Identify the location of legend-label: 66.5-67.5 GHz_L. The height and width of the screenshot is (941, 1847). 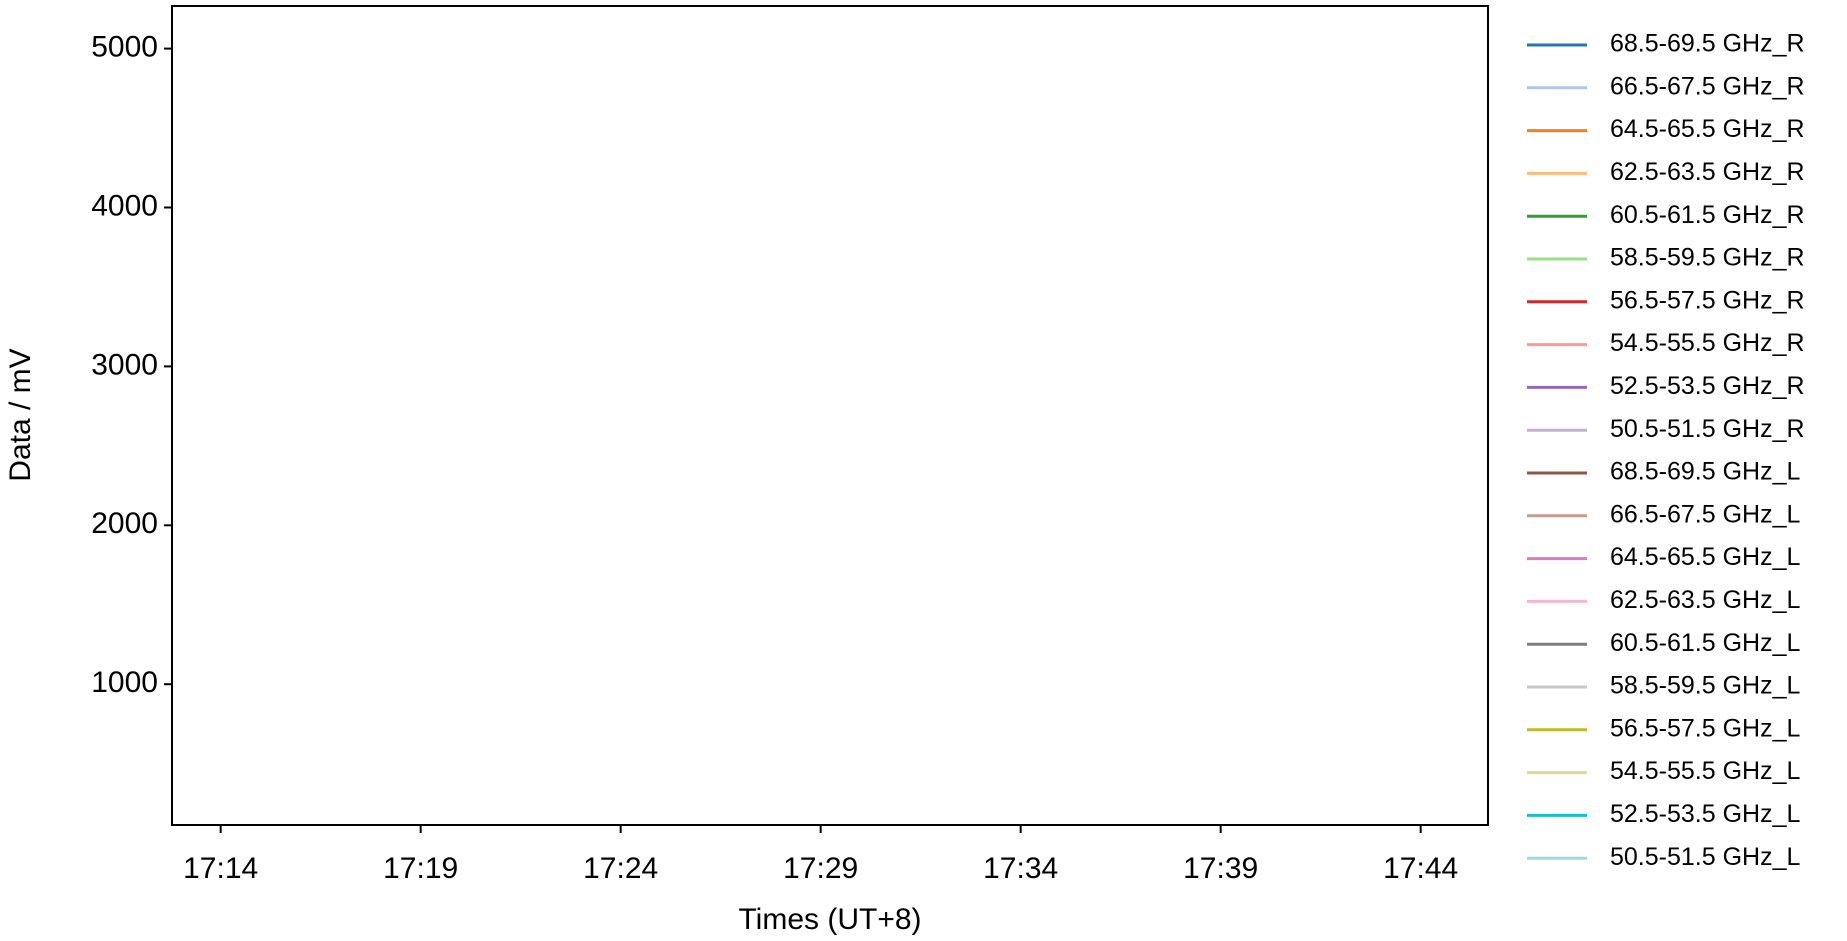
(1705, 514).